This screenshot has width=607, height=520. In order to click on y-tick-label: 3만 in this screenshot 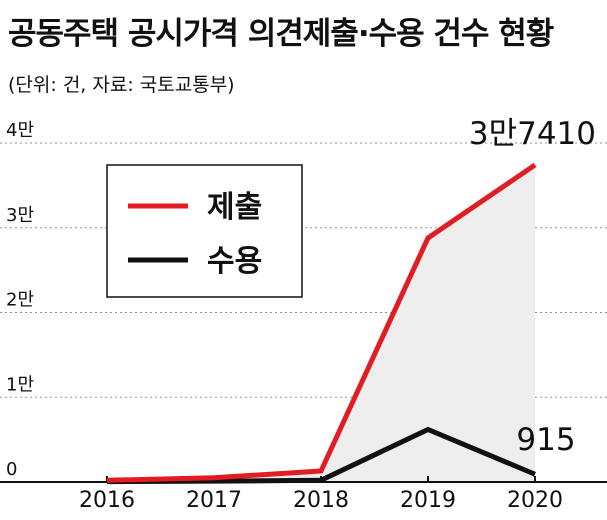, I will do `click(20, 215)`.